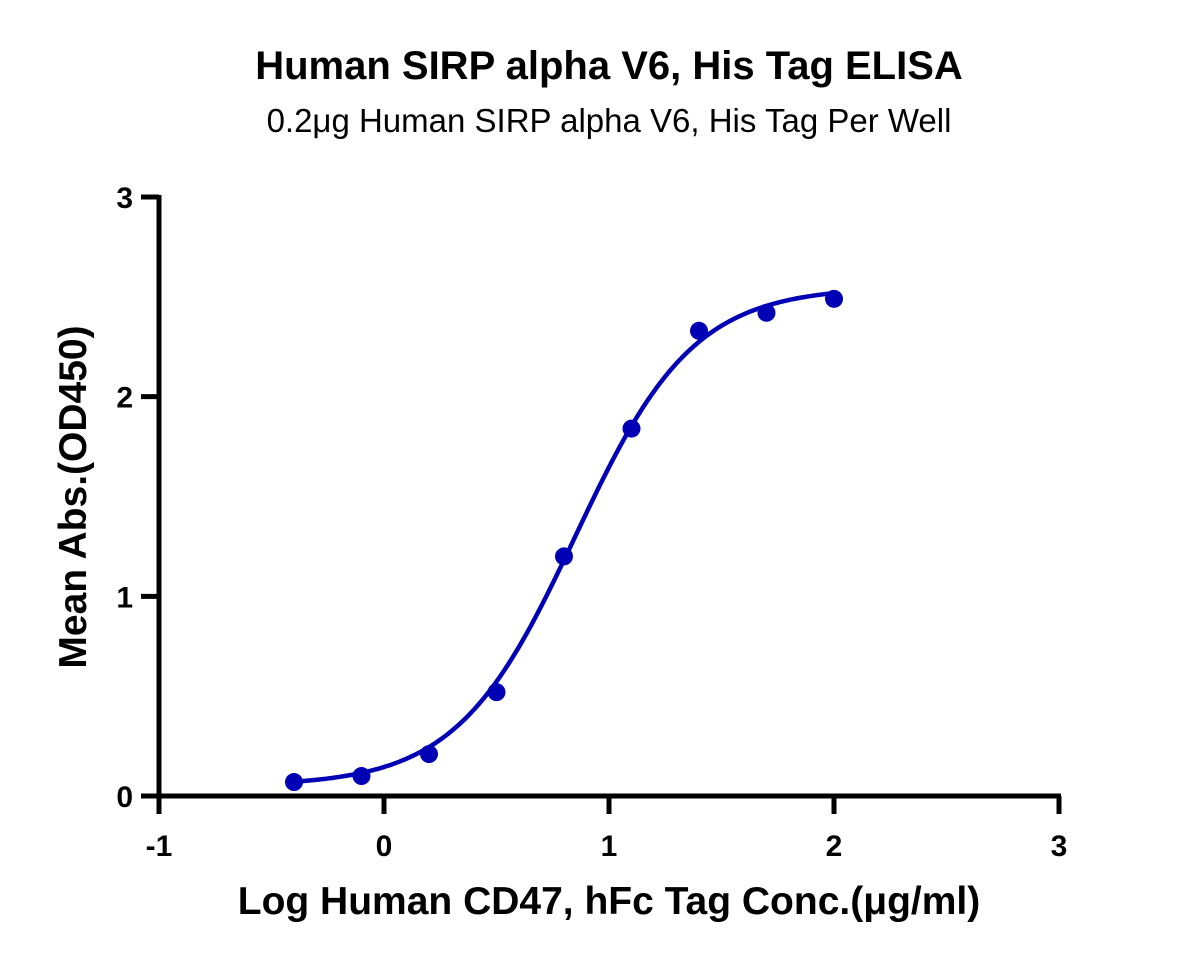 Image resolution: width=1184 pixels, height=969 pixels. I want to click on x-tick-label: 1, so click(609, 846).